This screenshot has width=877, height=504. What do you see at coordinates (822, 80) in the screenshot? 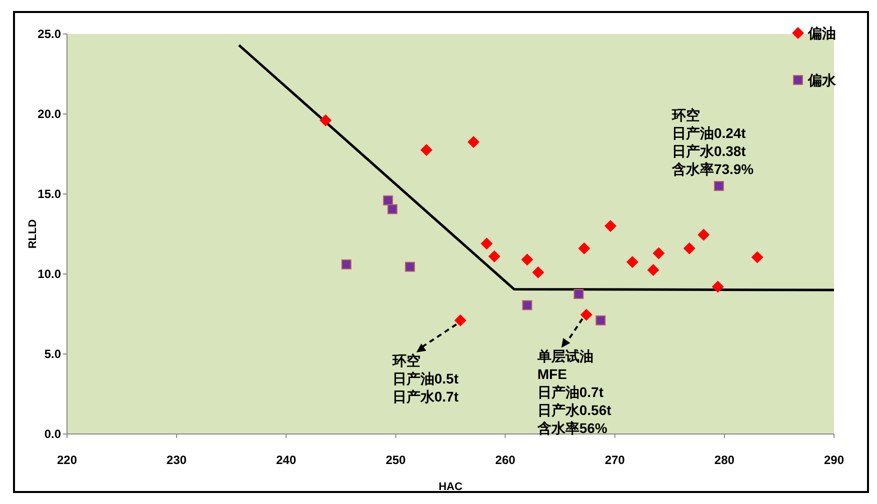
I see `legend-label: 偏水` at bounding box center [822, 80].